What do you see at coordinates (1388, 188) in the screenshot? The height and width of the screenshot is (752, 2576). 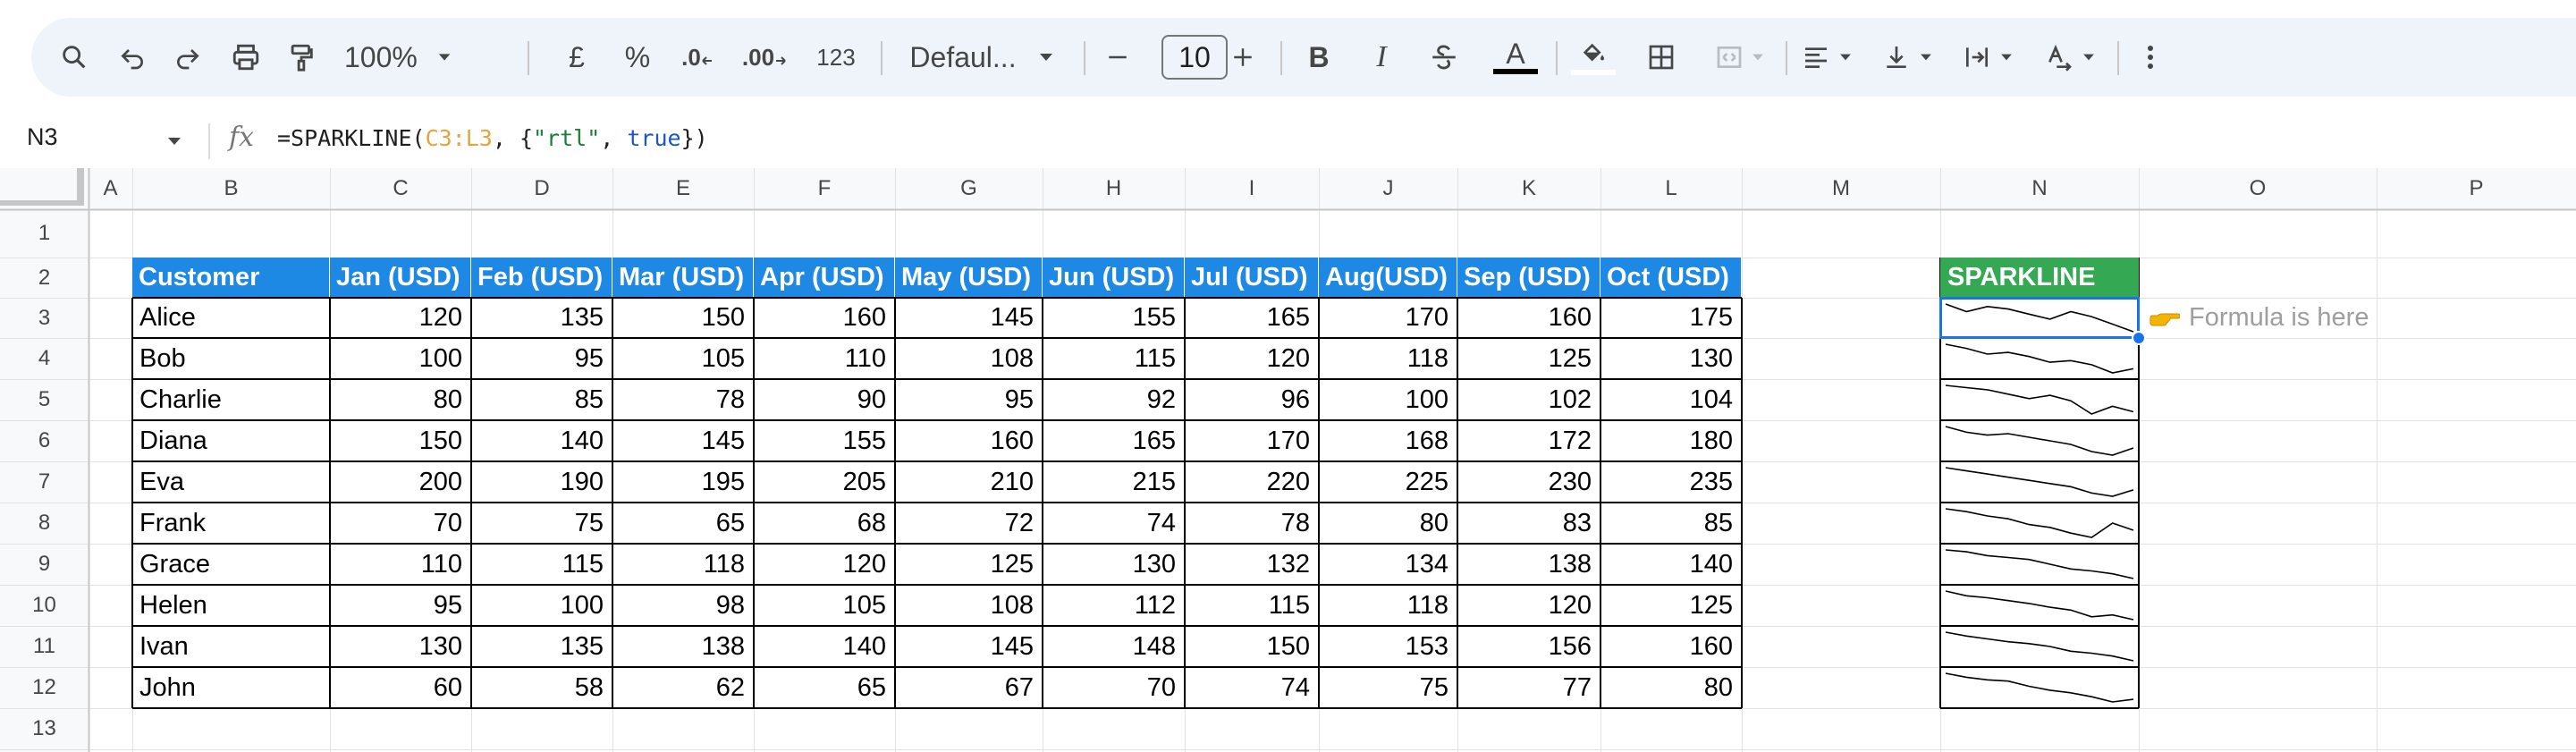 I see `column-header-j: J` at bounding box center [1388, 188].